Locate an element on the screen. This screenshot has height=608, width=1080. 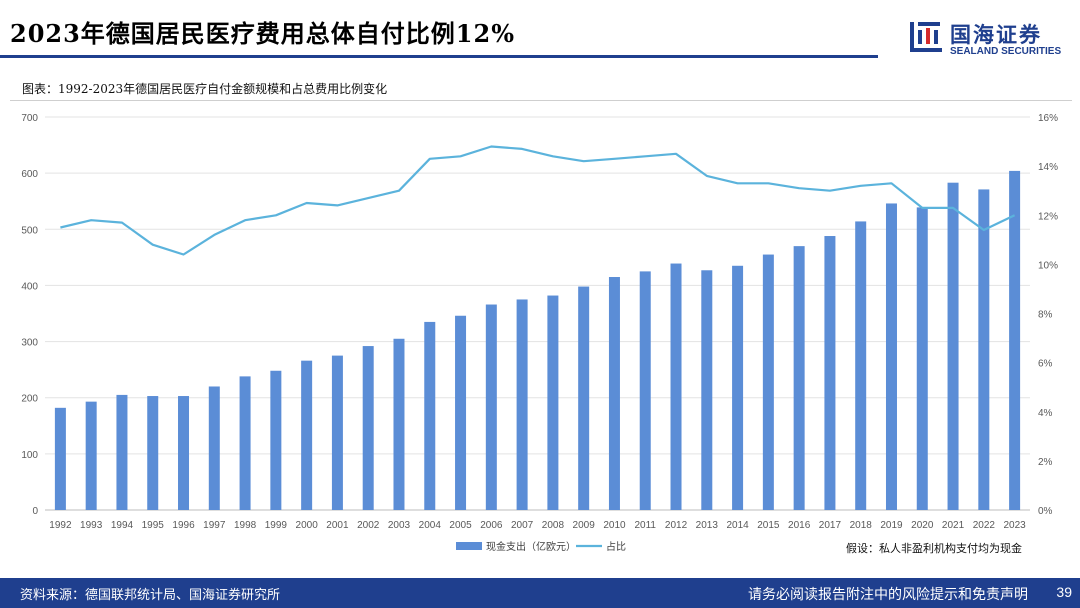
x-tick-label: 1997 is located at coordinates (214, 525).